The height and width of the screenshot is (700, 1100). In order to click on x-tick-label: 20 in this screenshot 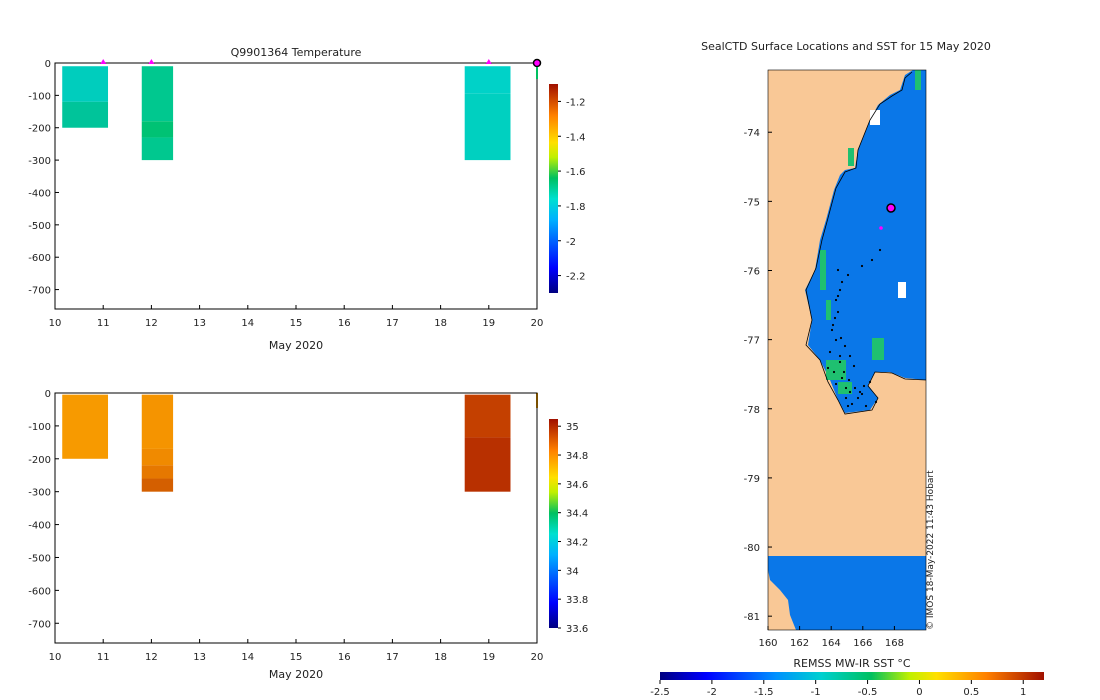, I will do `click(537, 323)`.